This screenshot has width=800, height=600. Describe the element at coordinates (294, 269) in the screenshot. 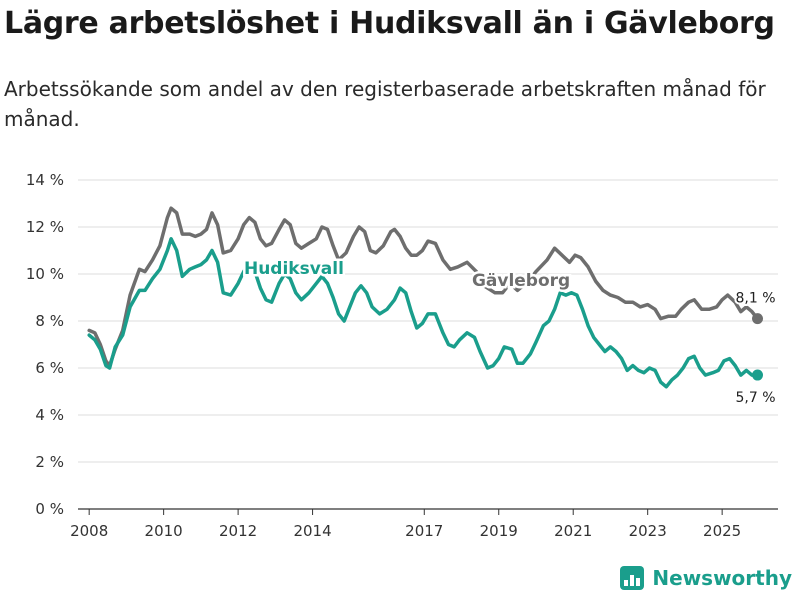

I see `series-label-hudiksvall: Hudiksvall` at that location.